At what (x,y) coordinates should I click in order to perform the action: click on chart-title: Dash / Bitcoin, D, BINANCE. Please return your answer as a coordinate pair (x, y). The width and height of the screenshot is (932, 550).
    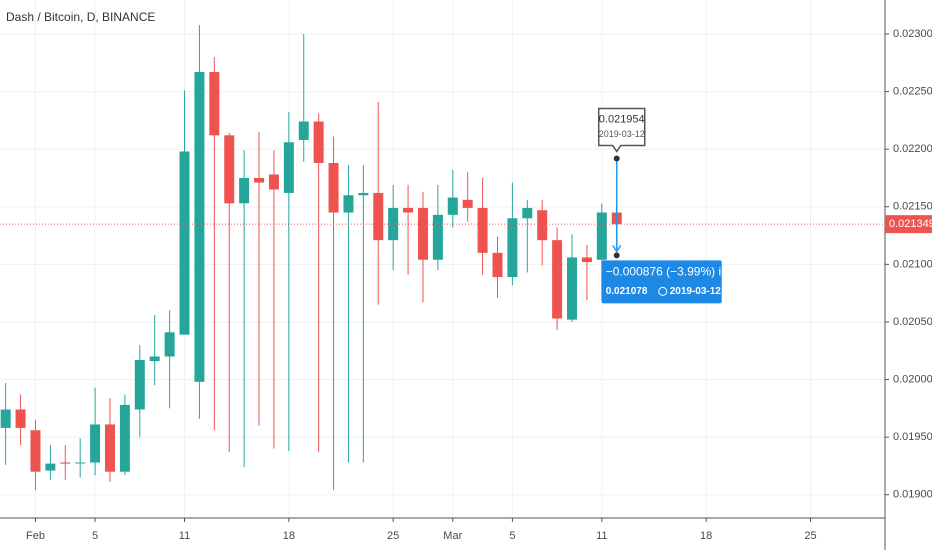
    Looking at the image, I should click on (80, 17).